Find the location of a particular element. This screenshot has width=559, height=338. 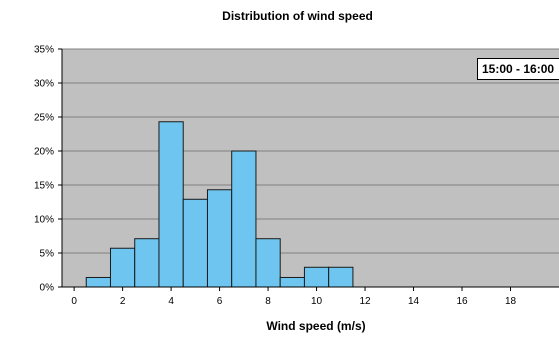

y-tick-label: 20% is located at coordinates (44, 152).